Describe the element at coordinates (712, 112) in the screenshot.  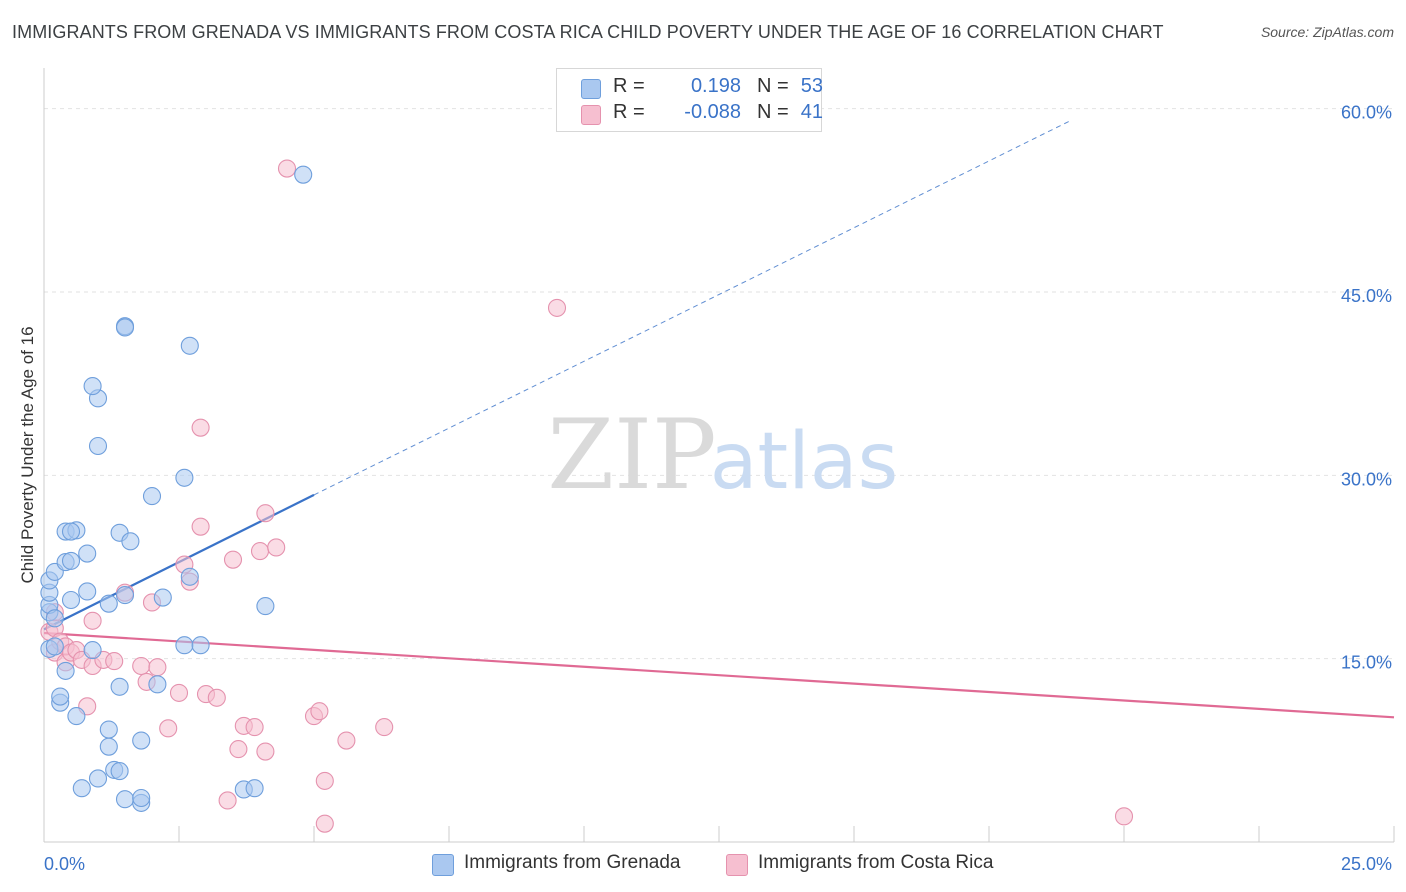
I see `r-value: -0.088` at that location.